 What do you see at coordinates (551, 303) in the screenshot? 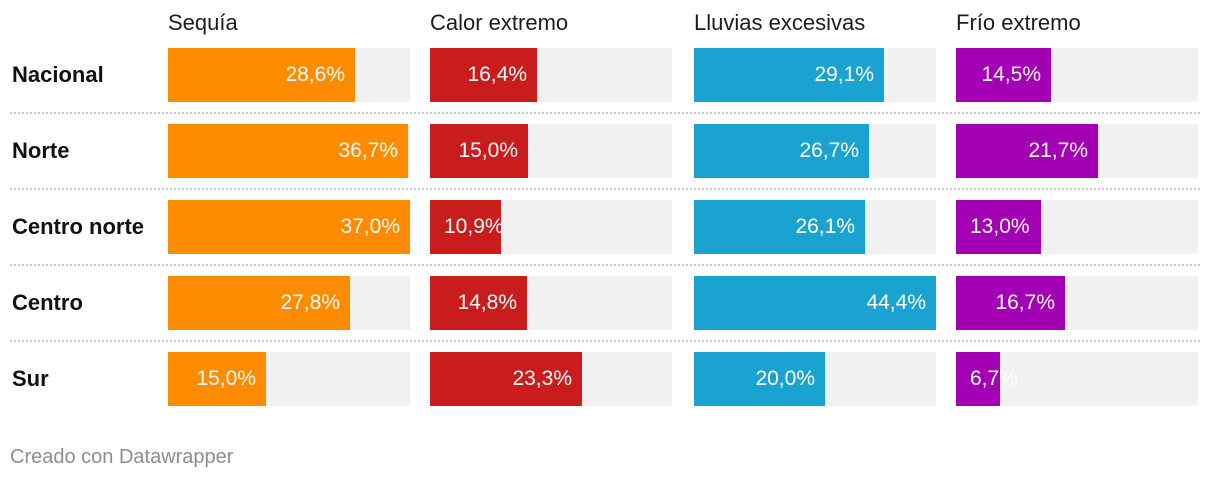
I see `bar-track: 14,8%` at bounding box center [551, 303].